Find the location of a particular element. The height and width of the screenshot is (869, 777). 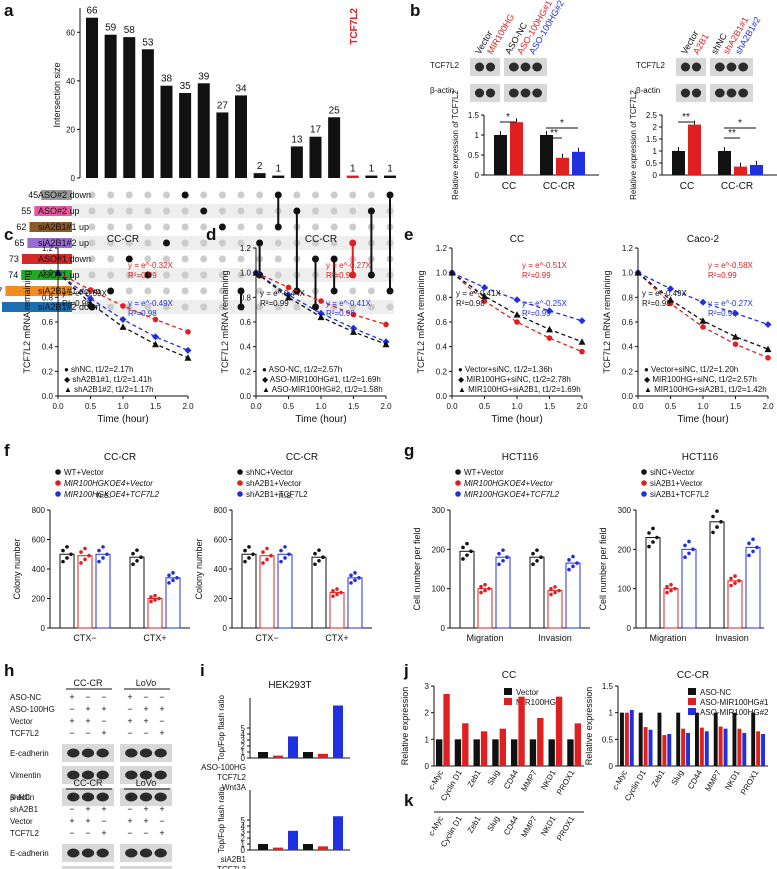

j-cc-chart-gene-label: c-Myc is located at coordinates (436, 780).